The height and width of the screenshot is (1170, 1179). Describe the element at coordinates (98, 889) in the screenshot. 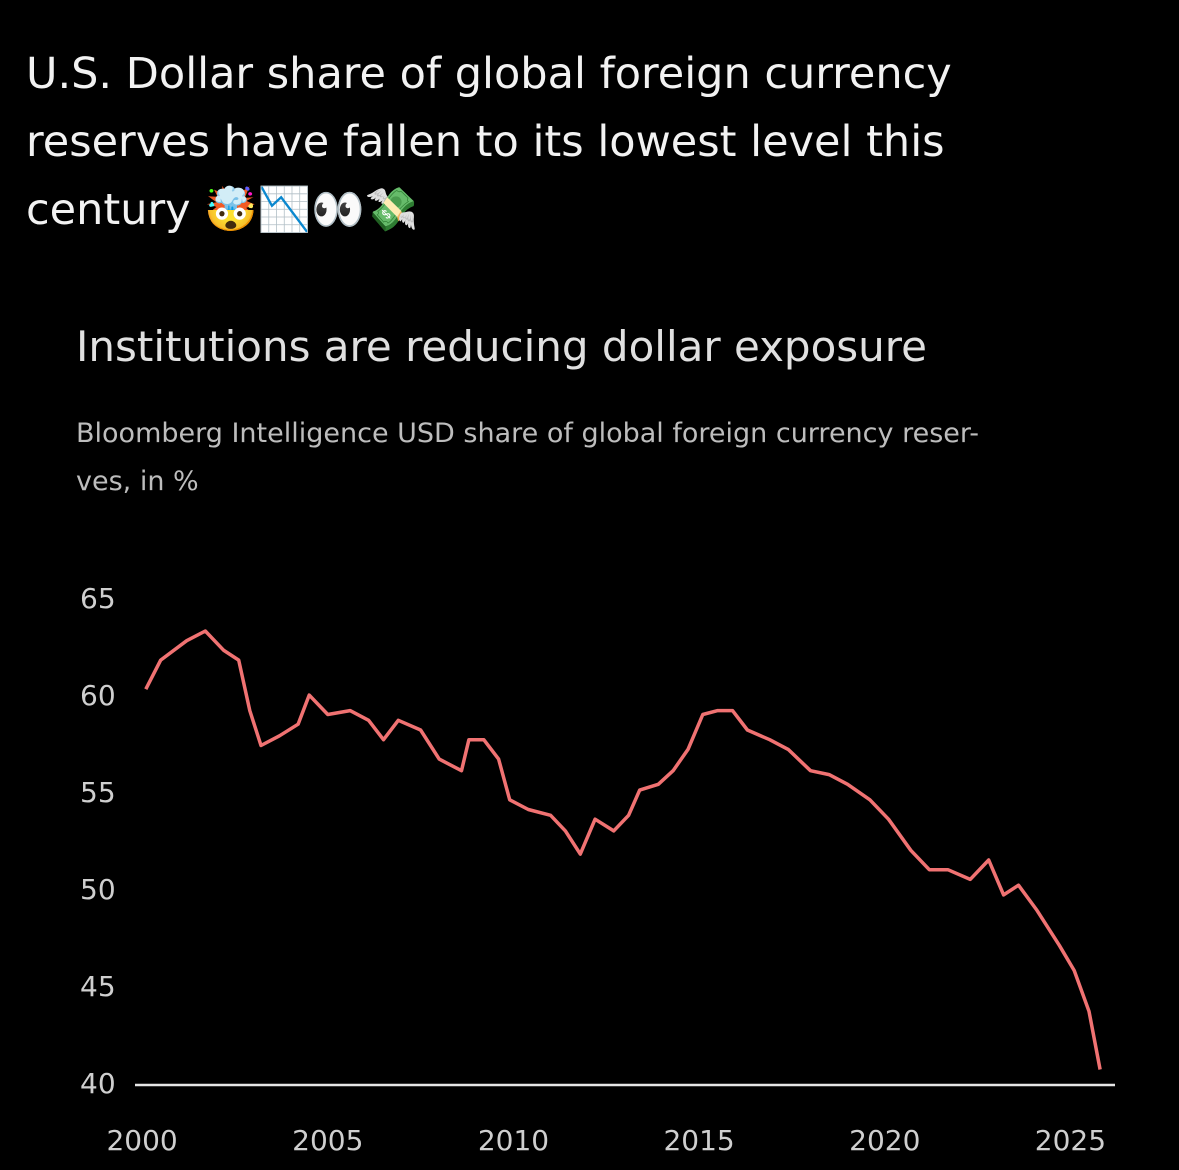

I see `y-tick-label: 50` at that location.